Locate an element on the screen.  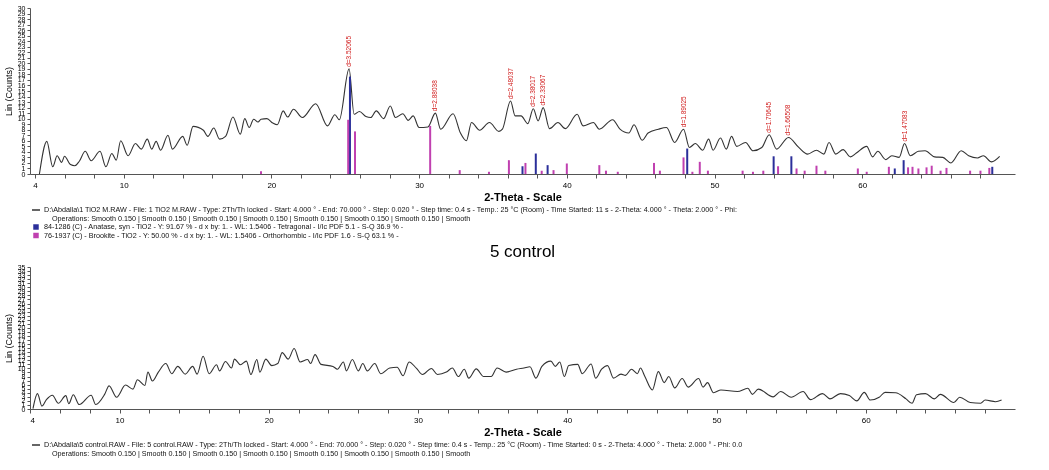
chart-title: 5 control is located at coordinates (522, 251).